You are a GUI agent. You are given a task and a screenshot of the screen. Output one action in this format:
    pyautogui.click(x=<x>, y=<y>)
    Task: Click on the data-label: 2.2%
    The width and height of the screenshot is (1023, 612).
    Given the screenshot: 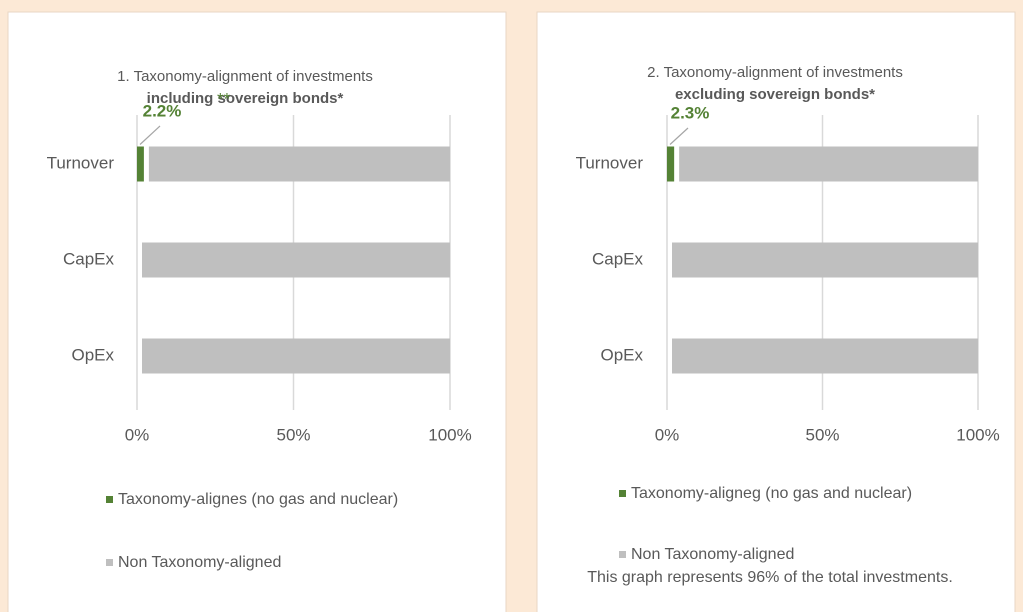 What is the action you would take?
    pyautogui.click(x=162, y=110)
    